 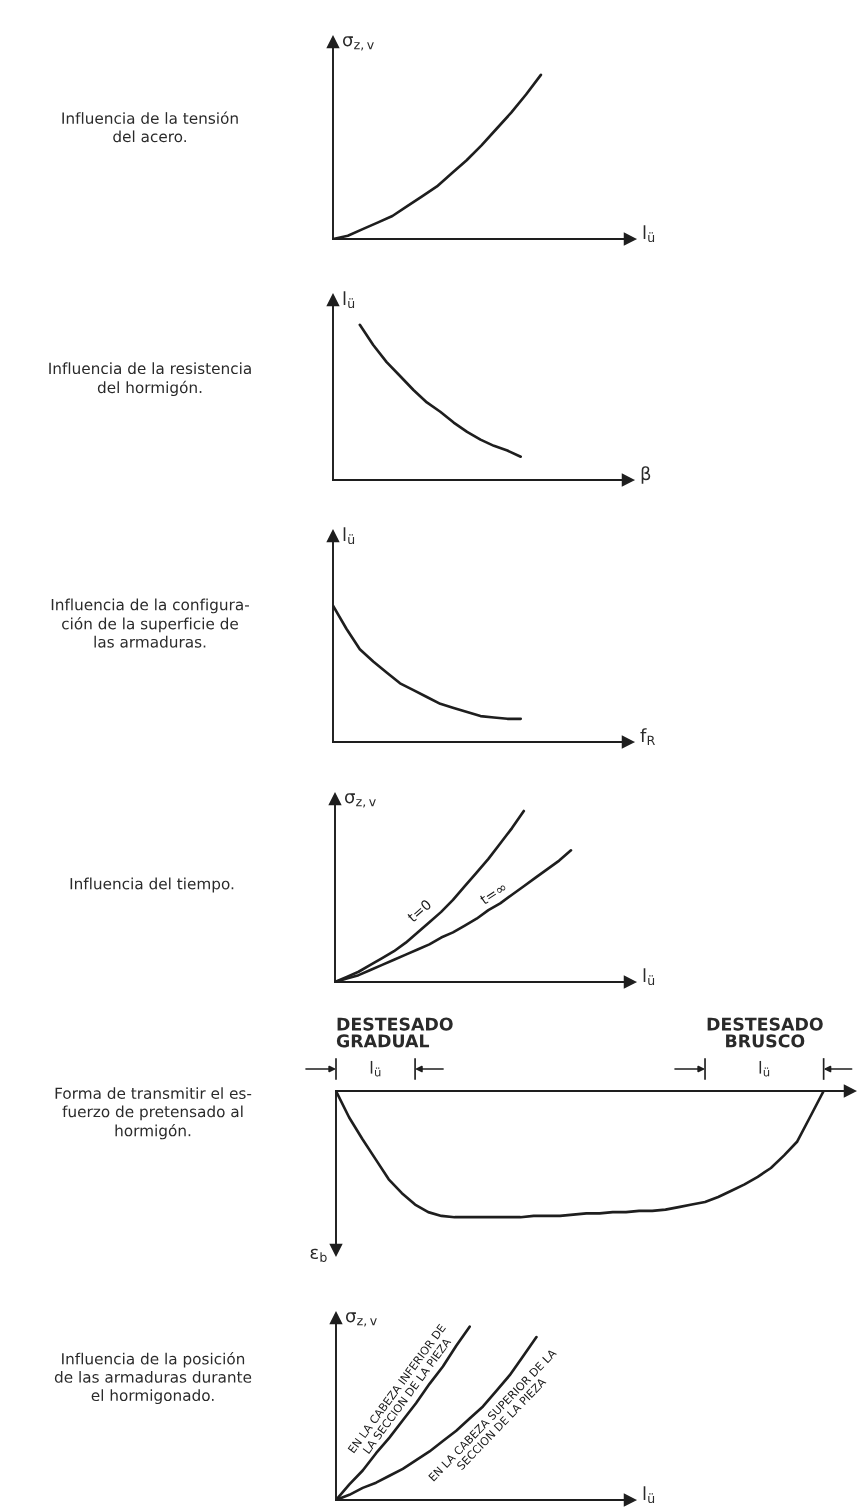 I want to click on text: DESTESADO GRADUAL, so click(x=394, y=1032).